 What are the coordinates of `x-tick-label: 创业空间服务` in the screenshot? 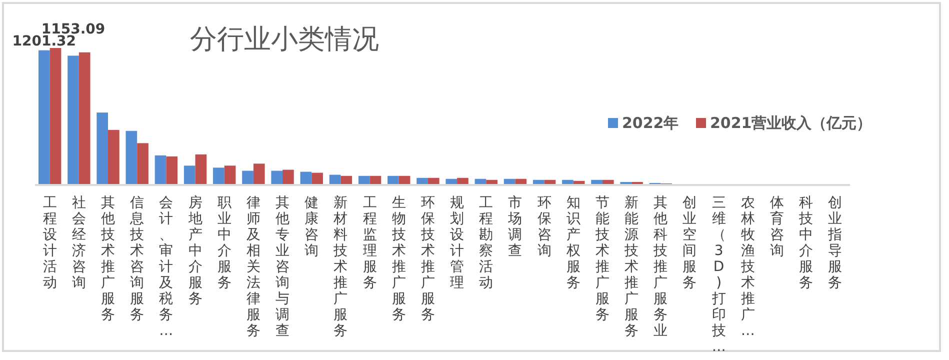 It's located at (689, 243).